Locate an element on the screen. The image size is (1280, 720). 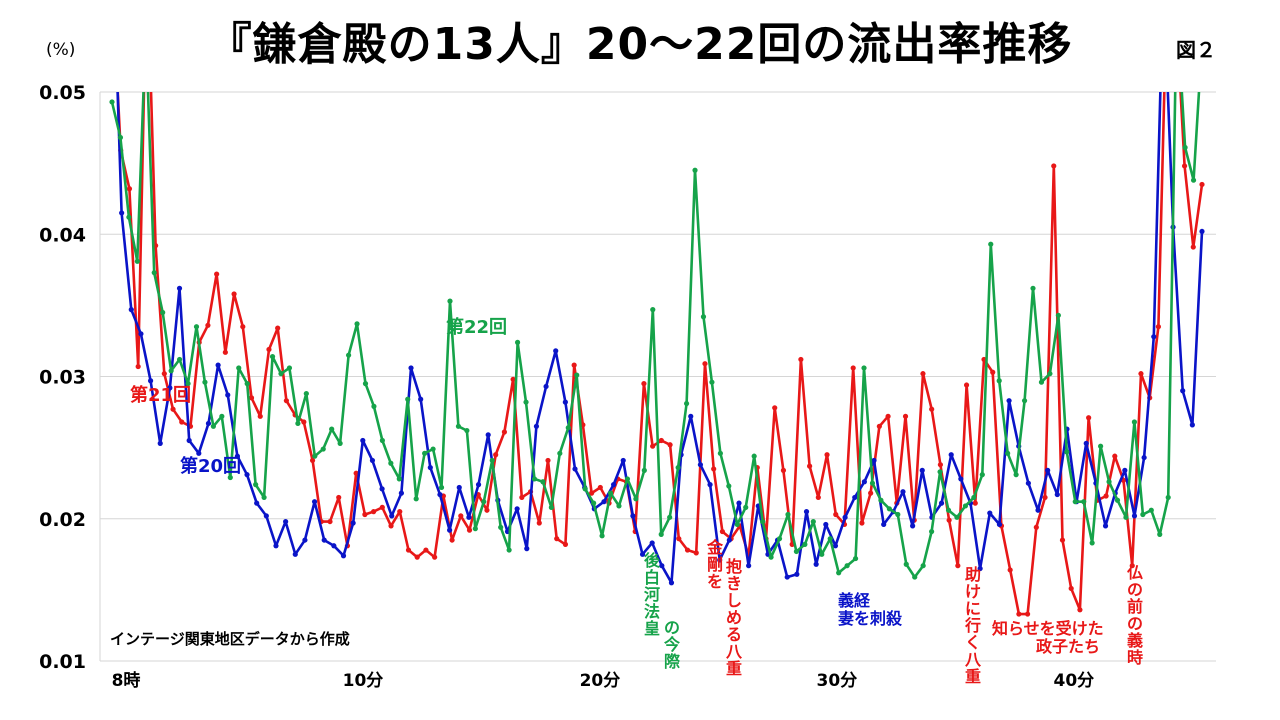
x-tick-label-4: 40分 is located at coordinates (1073, 681).